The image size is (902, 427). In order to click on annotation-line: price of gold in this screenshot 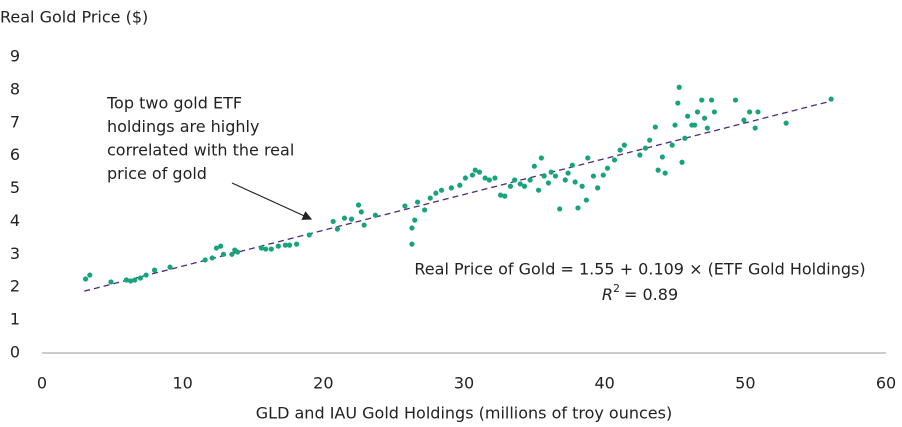, I will do `click(157, 173)`.